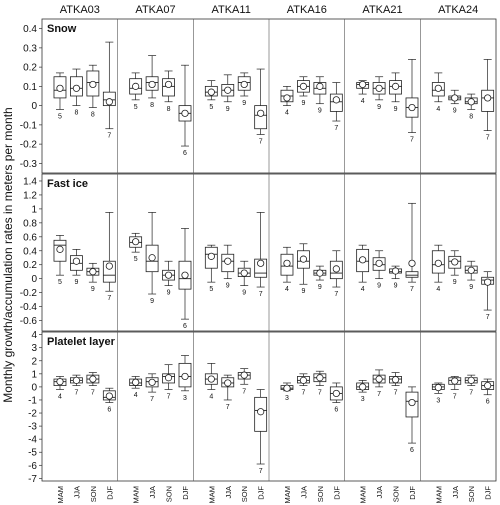 Image resolution: width=500 pixels, height=505 pixels. Describe the element at coordinates (211, 268) in the screenshot. I see `box-atka11-mam: 5` at that location.